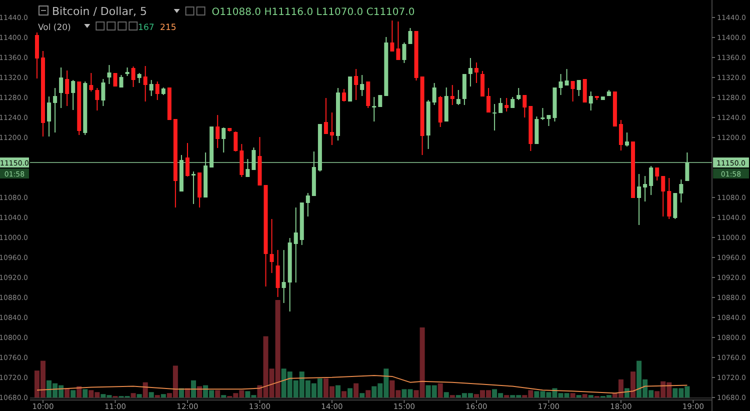  Describe the element at coordinates (313, 12) in the screenshot. I see `annotation: O11088.0 H11116.0 L11070.0 C11107.0` at that location.